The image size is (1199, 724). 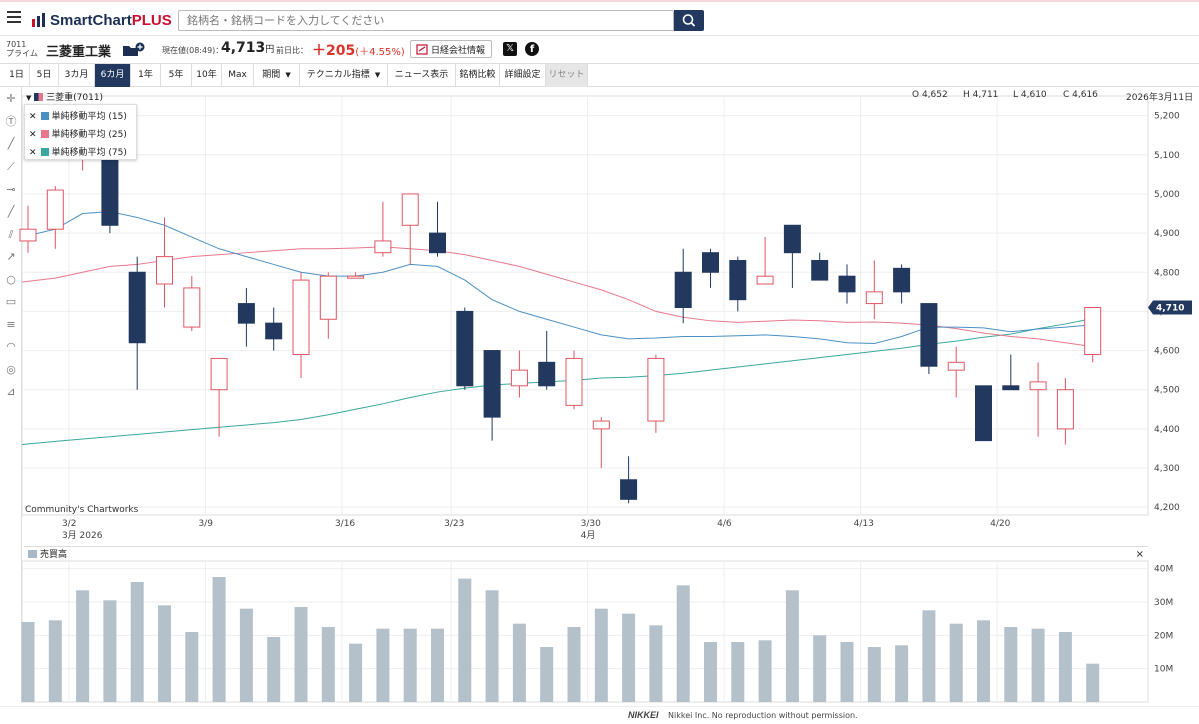 I want to click on ellipse-tool-icon: ○, so click(x=11, y=279).